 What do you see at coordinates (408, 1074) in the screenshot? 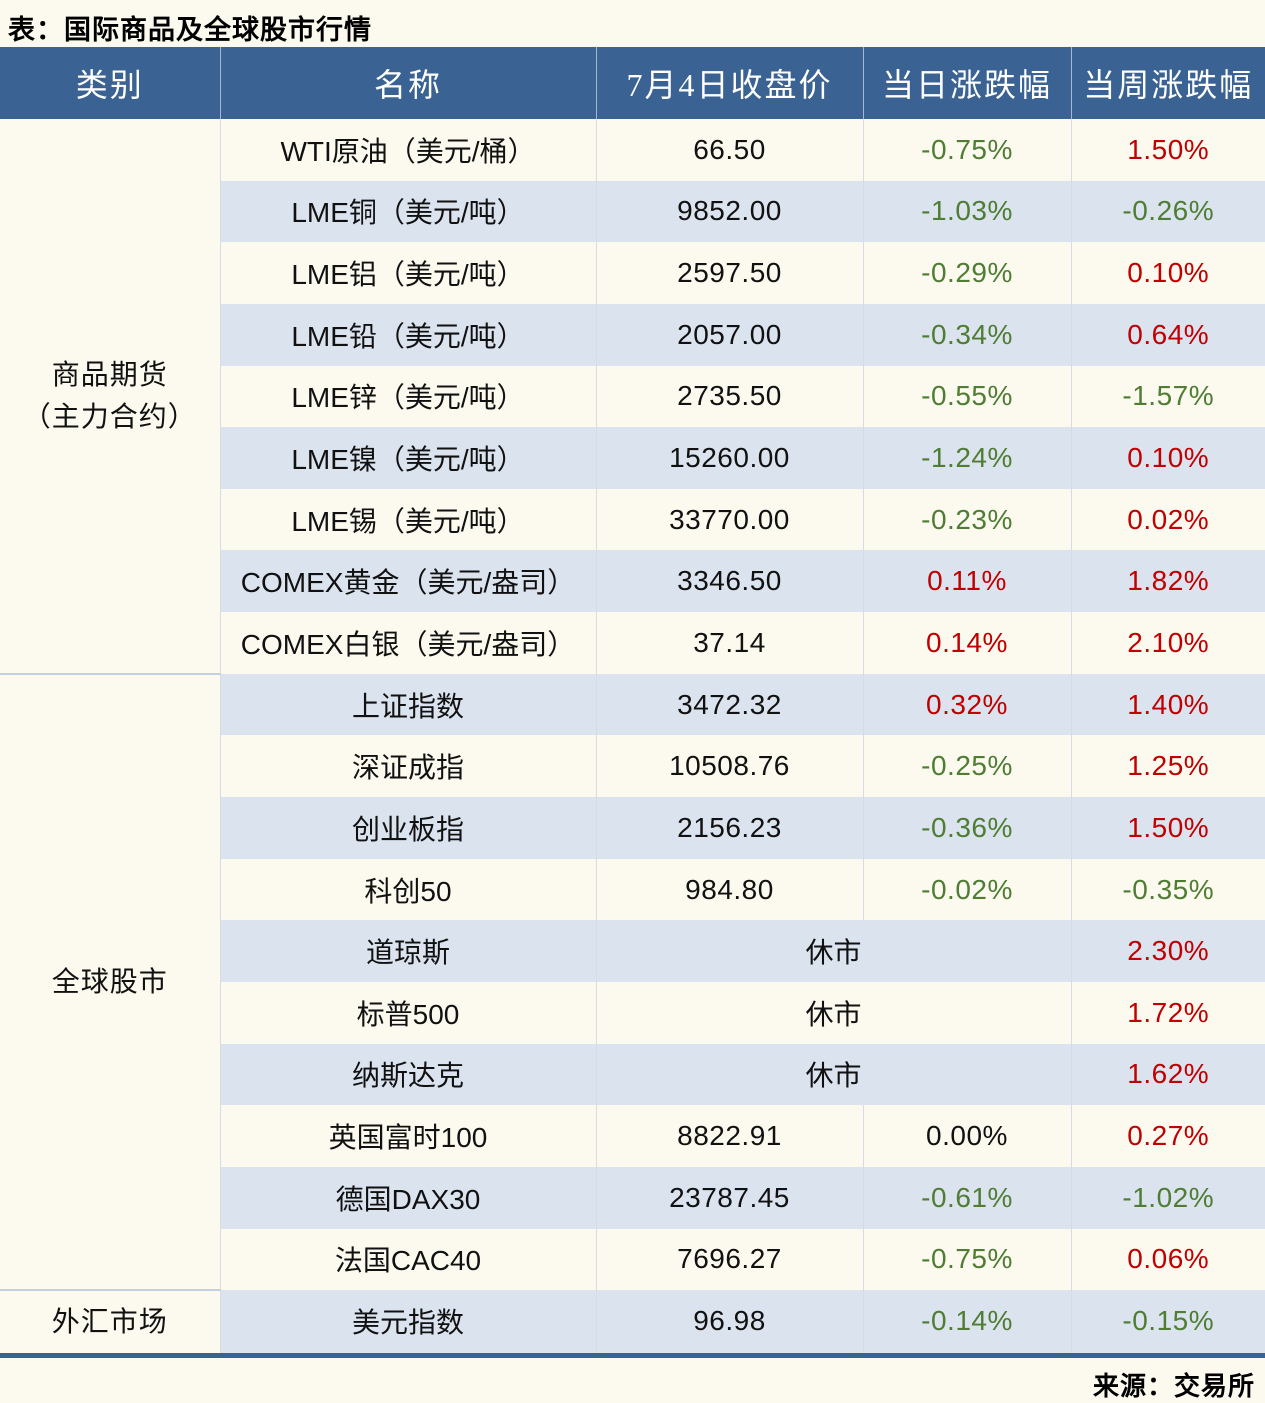
I see `name-cell: 纳斯达克` at bounding box center [408, 1074].